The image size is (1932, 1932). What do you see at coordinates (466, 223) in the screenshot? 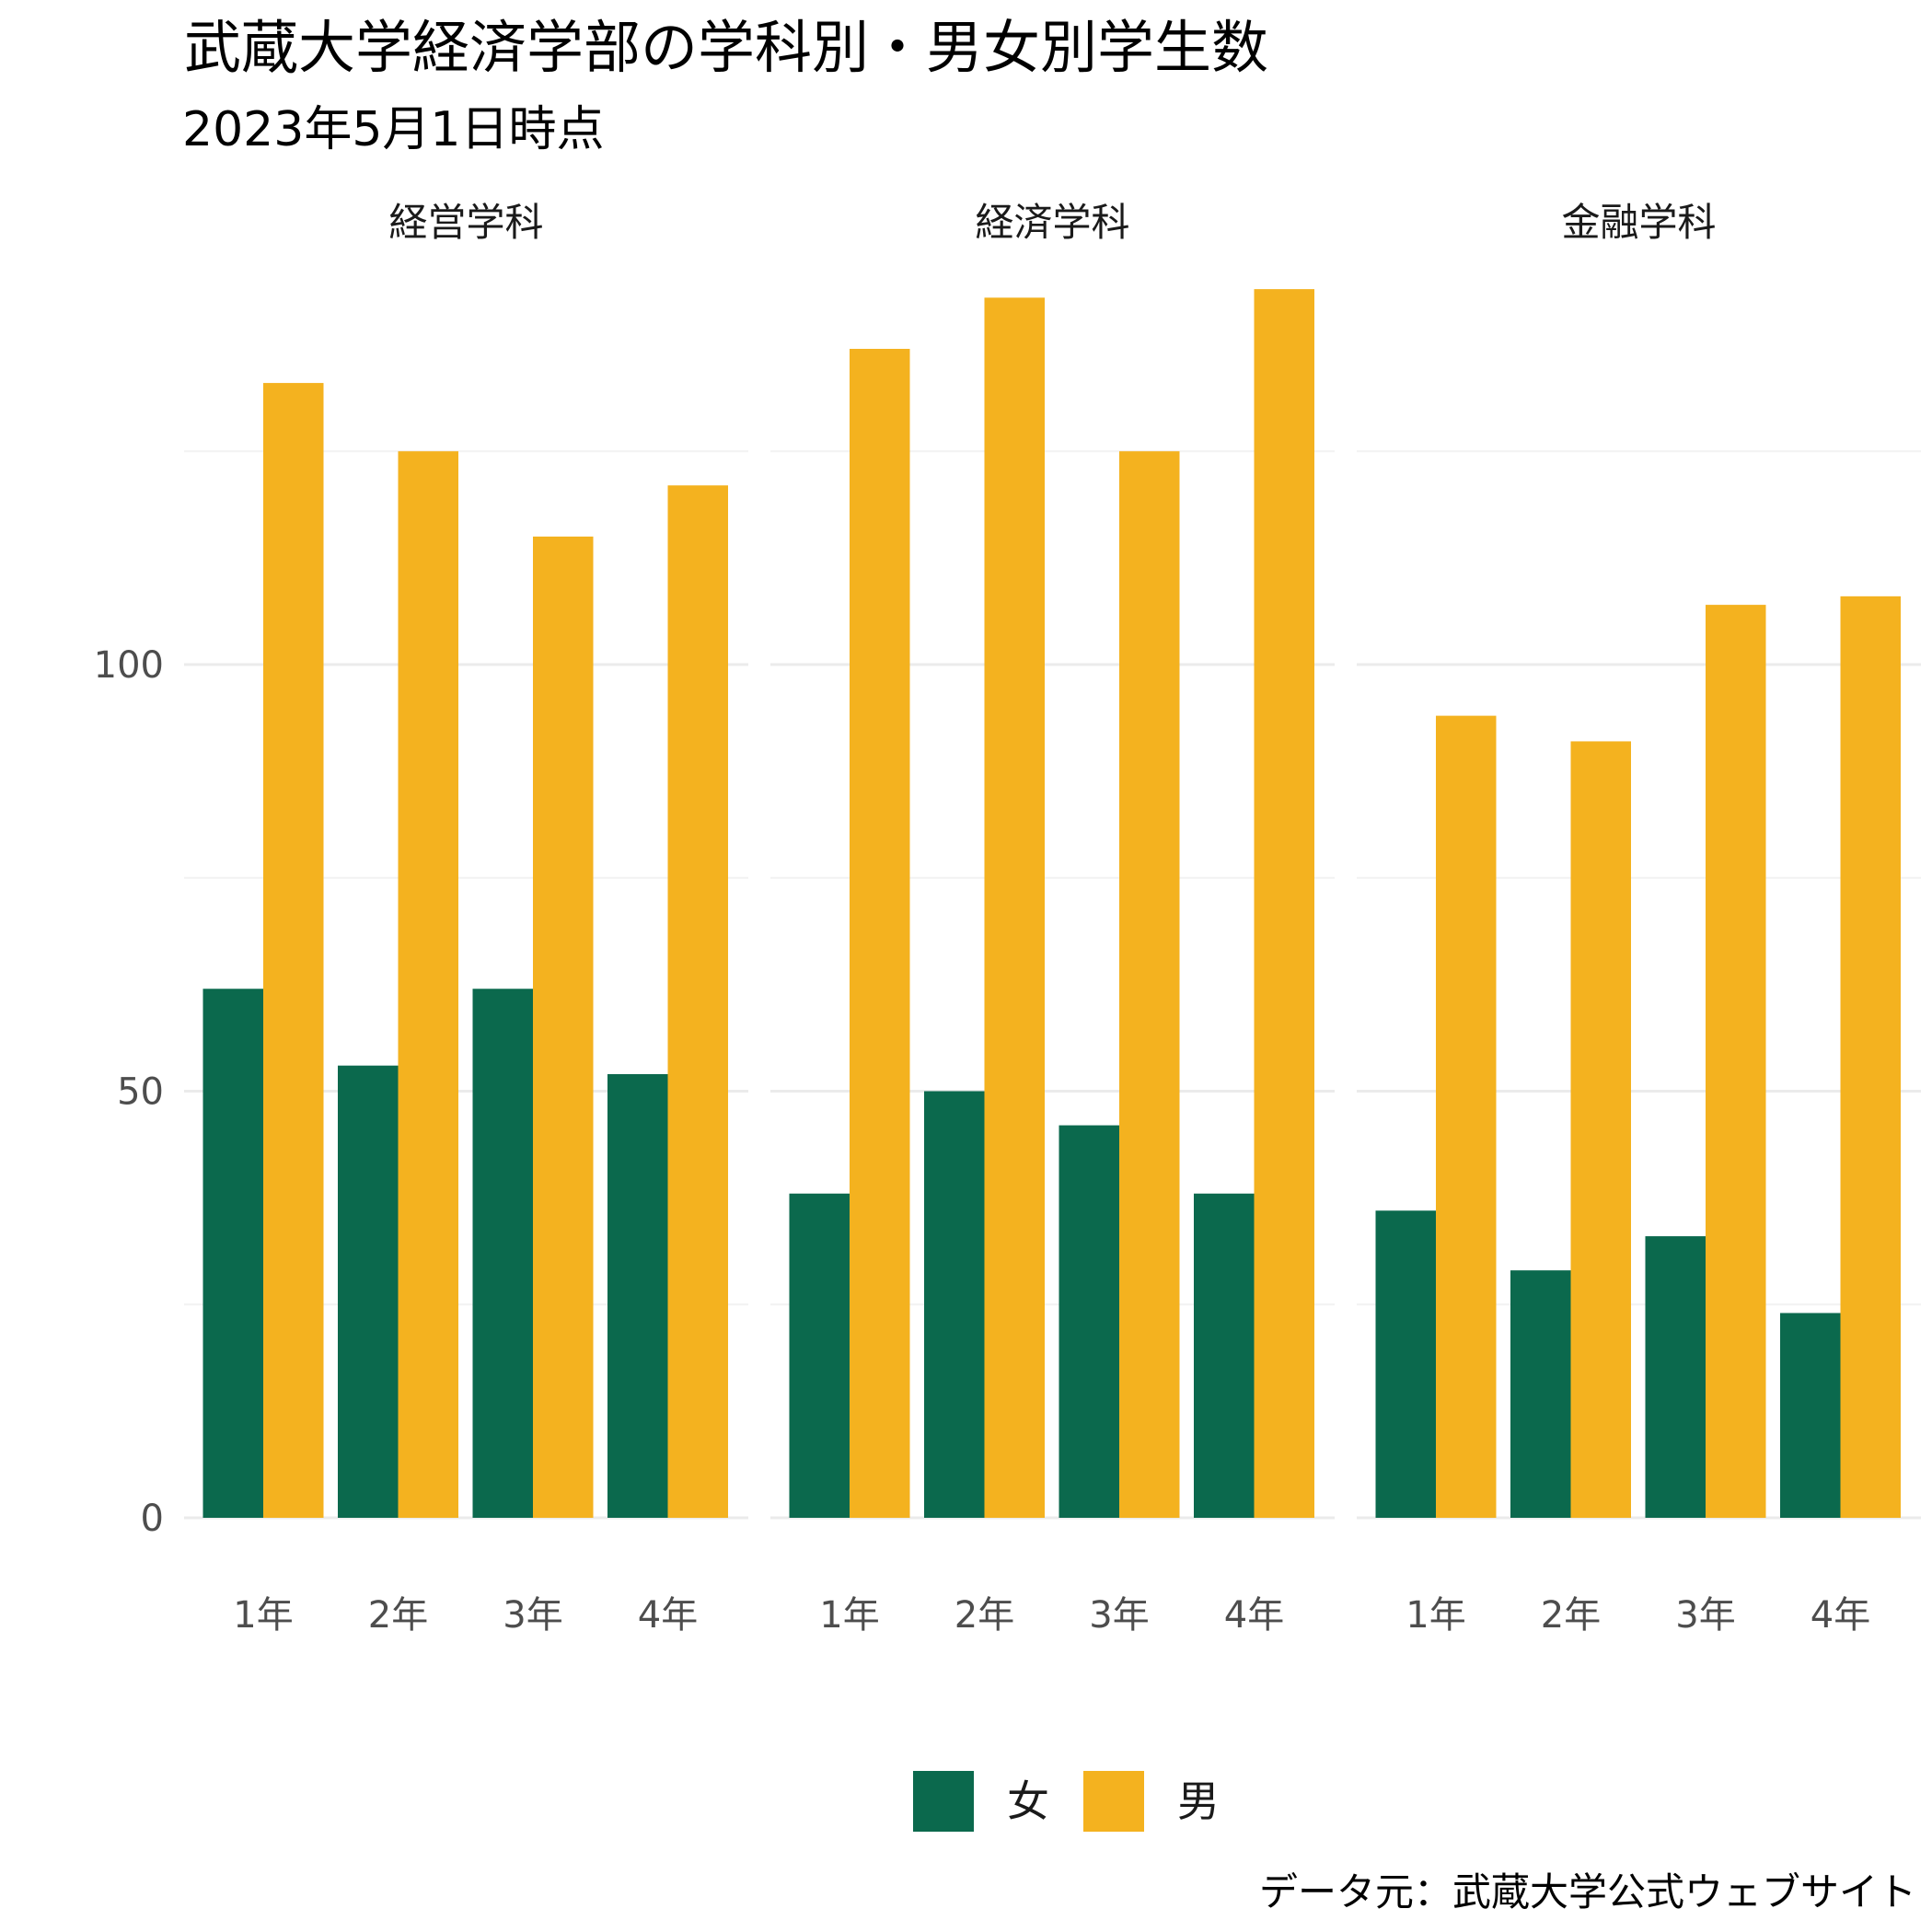
I see `facet-strip-label: 経営学科` at bounding box center [466, 223].